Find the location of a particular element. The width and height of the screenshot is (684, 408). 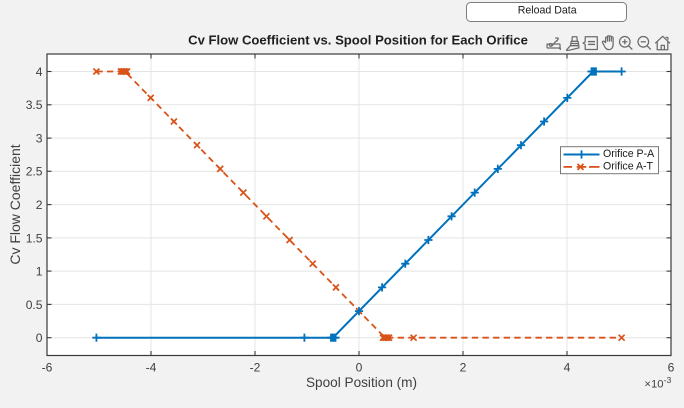

svg-text: -2 is located at coordinates (255, 368).